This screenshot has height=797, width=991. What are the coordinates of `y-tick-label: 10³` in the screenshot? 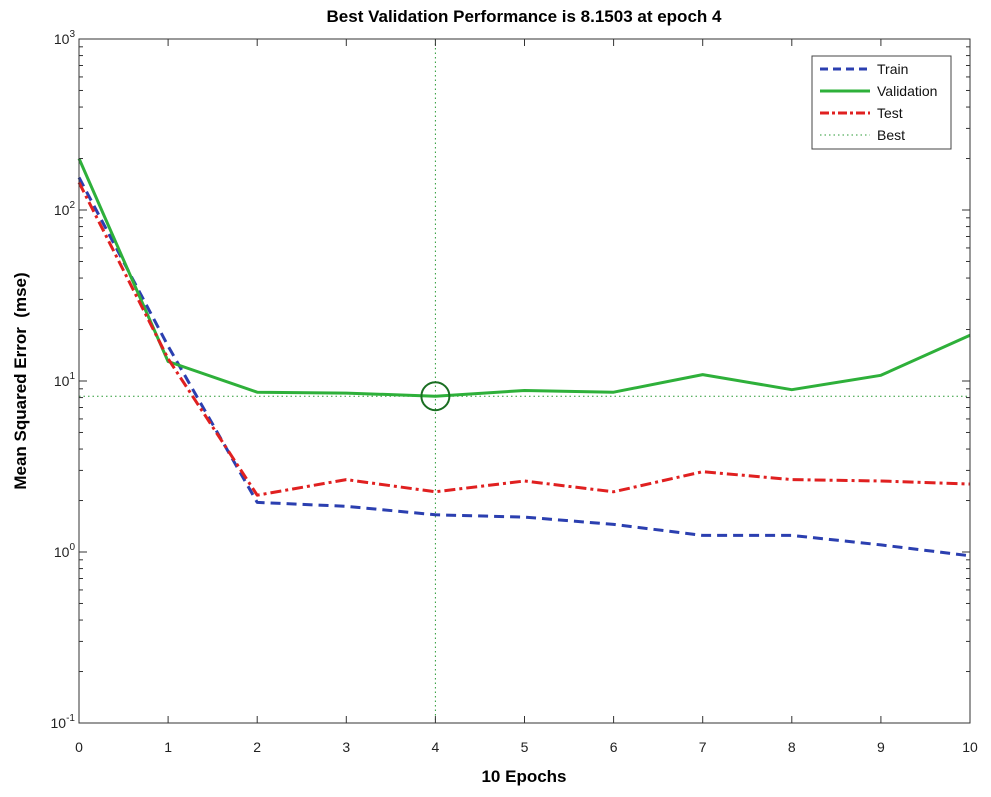 It's located at (65, 38).